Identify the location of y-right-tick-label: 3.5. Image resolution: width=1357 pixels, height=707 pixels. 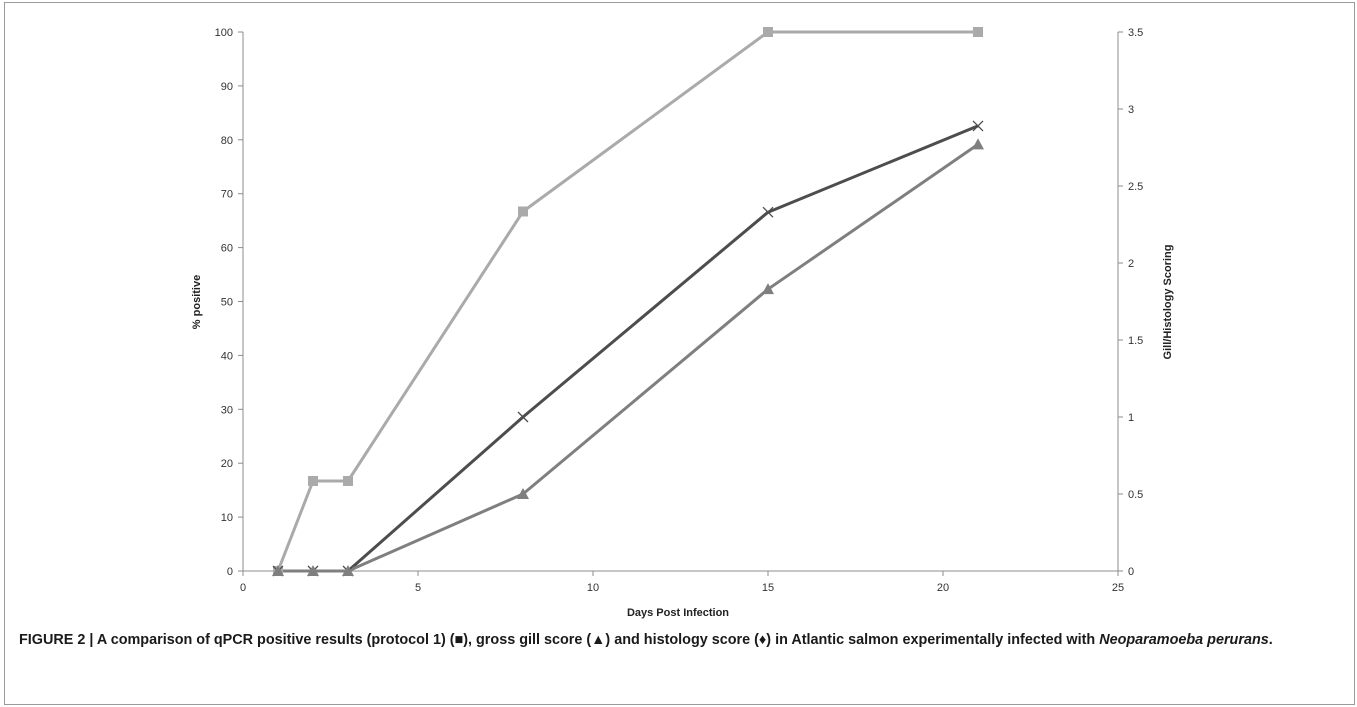
(1135, 33).